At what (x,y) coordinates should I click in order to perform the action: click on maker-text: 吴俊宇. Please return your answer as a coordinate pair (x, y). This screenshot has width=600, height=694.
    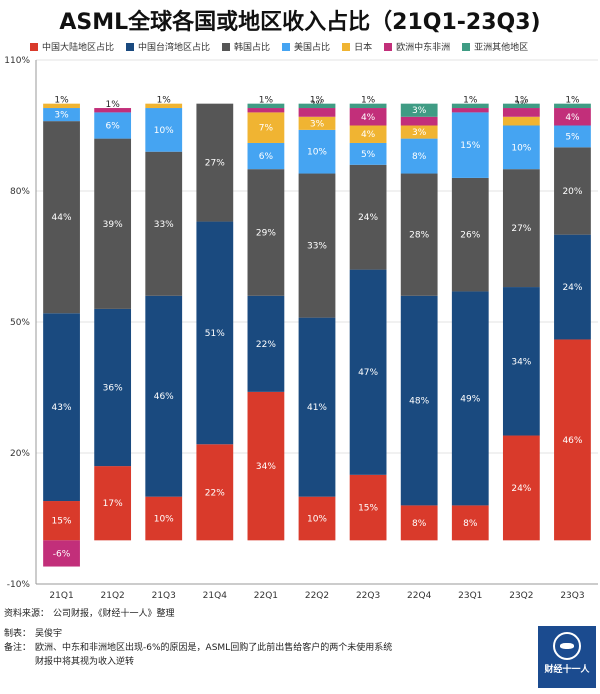
    Looking at the image, I should click on (49, 634).